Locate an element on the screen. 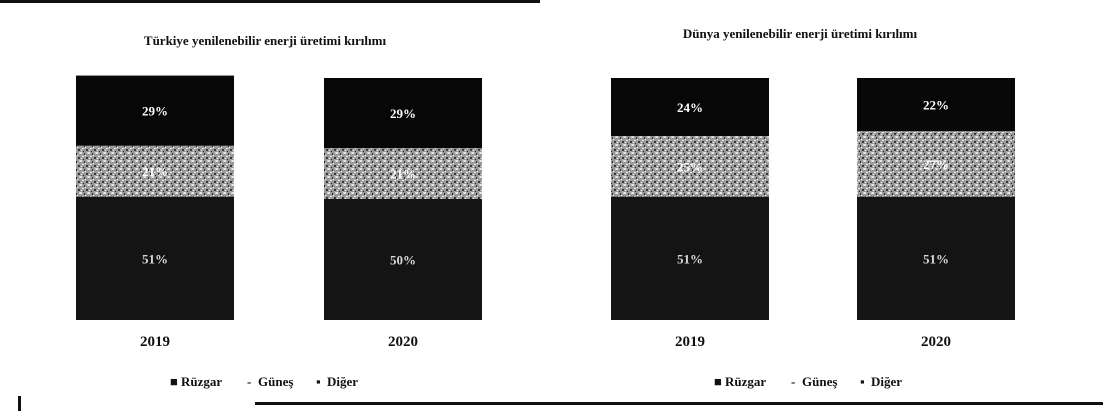 This screenshot has width=1103, height=411. chart-2-legend-marker-3: ▪ is located at coordinates (862, 381).